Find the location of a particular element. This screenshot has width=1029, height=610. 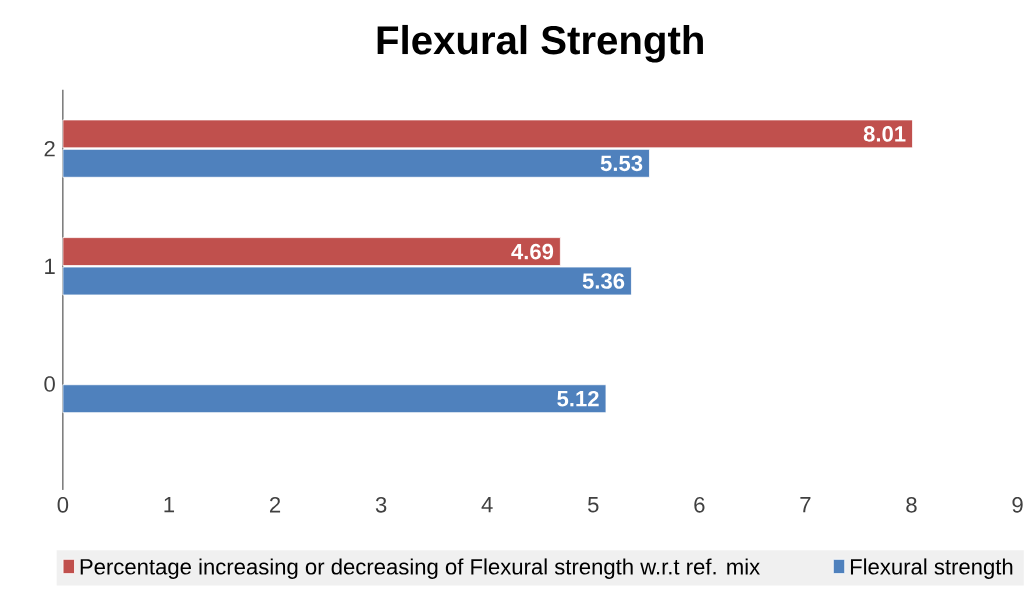

y-tick-label: 0 is located at coordinates (49, 384).